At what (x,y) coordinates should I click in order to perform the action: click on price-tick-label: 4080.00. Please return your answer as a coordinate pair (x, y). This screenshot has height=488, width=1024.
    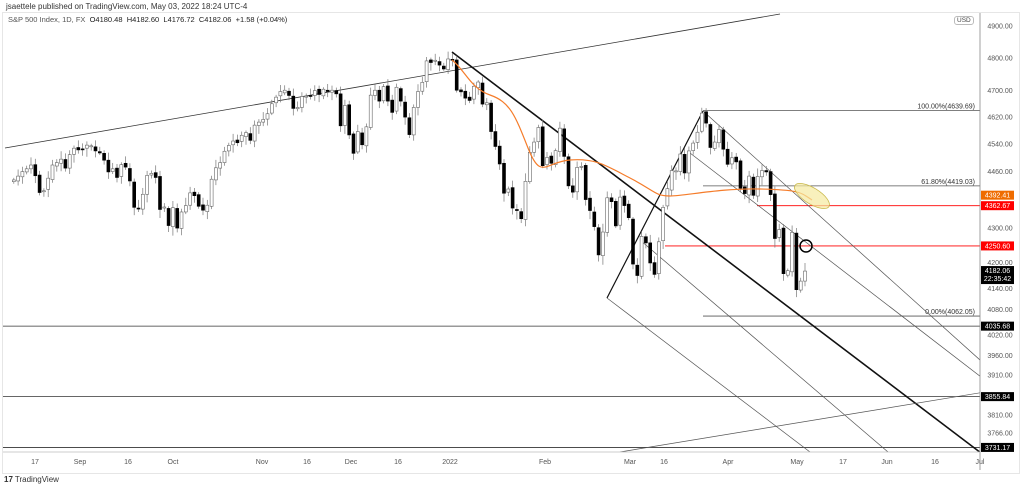
    Looking at the image, I should click on (999, 310).